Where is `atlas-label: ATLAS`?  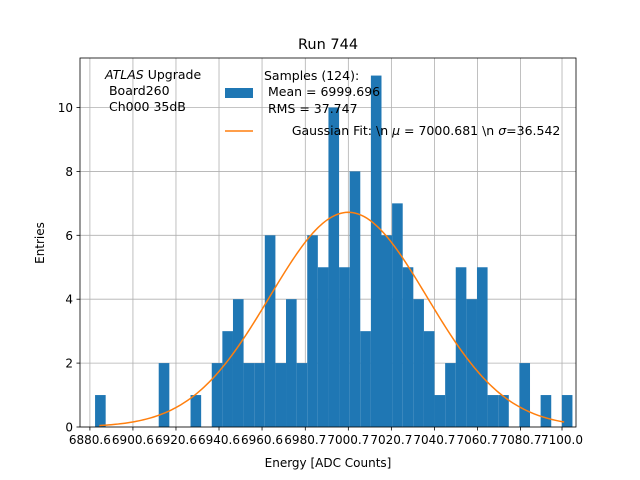 atlas-label: ATLAS is located at coordinates (124, 74).